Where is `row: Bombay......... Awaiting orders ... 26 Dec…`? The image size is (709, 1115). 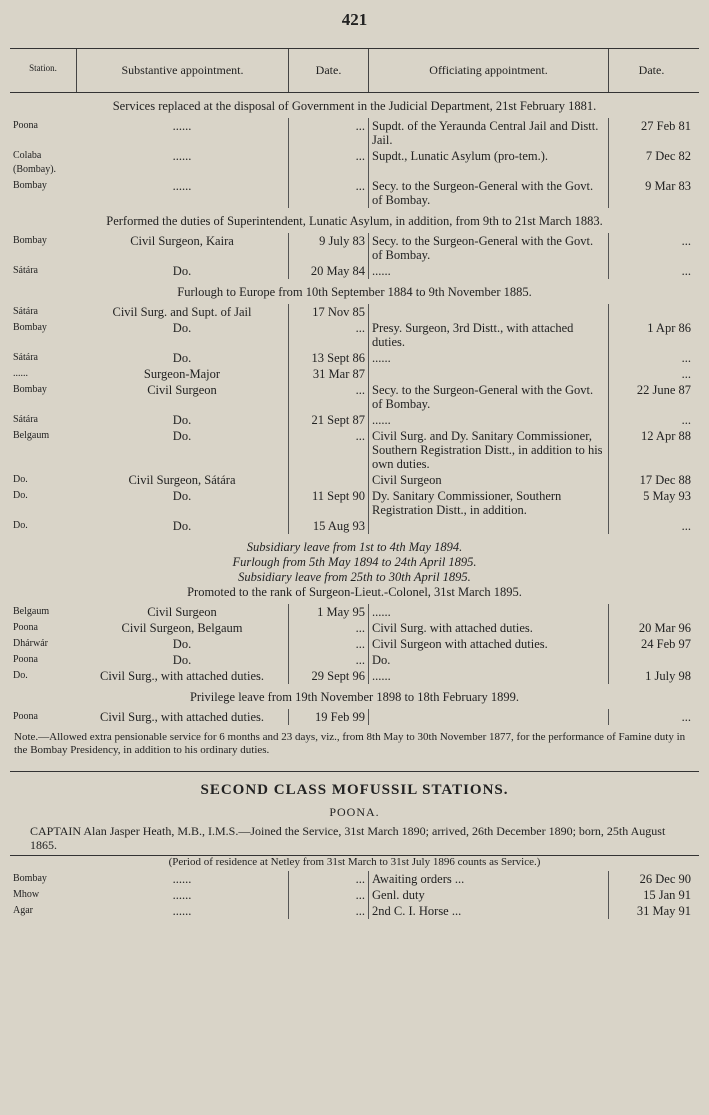
row: Bombay......... Awaiting orders ... 26 Dec… is located at coordinates (354, 879).